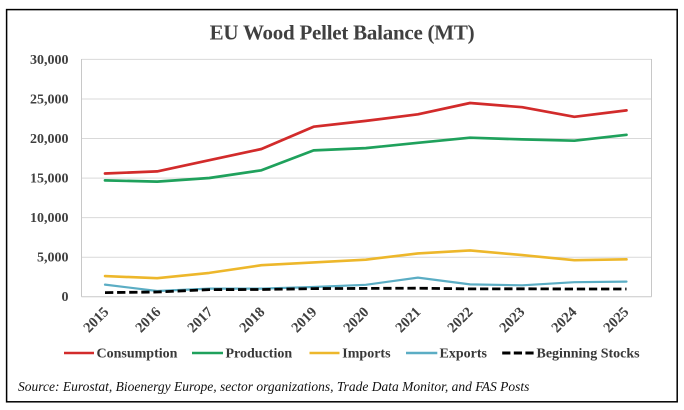 The image size is (684, 410). I want to click on svg-text: 15,000, so click(49, 179).